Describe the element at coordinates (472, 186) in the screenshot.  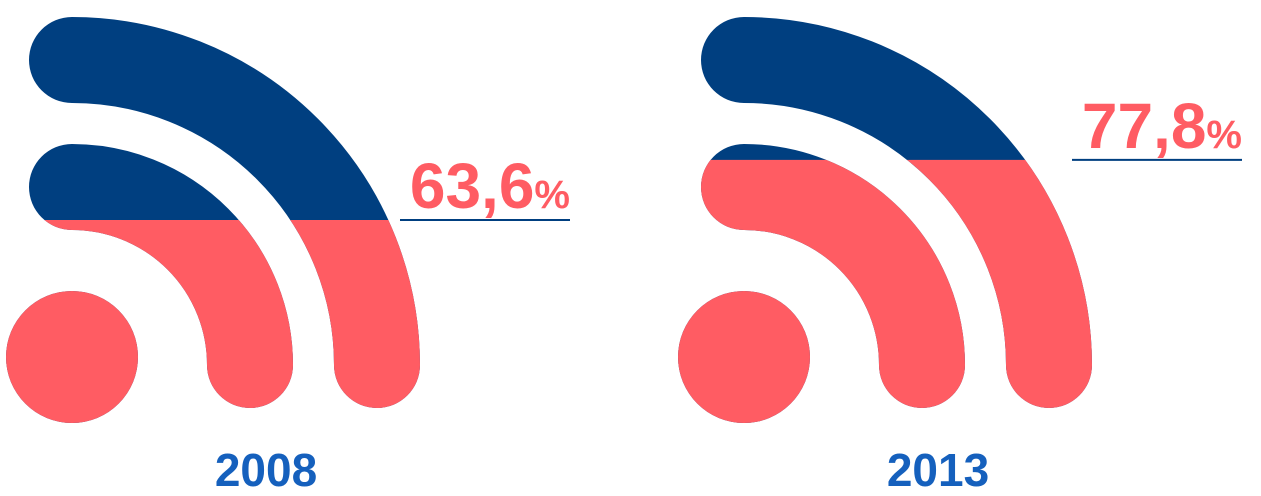
I see `value-number: 63,6` at that location.